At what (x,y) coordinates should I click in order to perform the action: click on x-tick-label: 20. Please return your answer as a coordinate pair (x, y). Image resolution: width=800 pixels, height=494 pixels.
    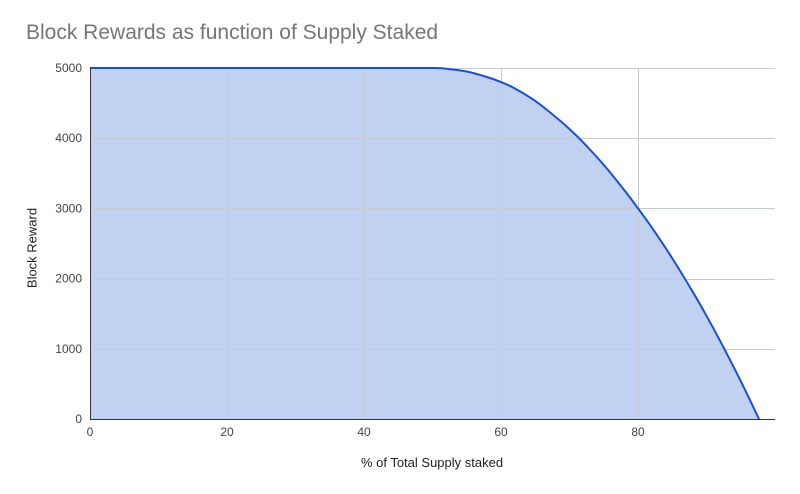
    Looking at the image, I should click on (227, 432).